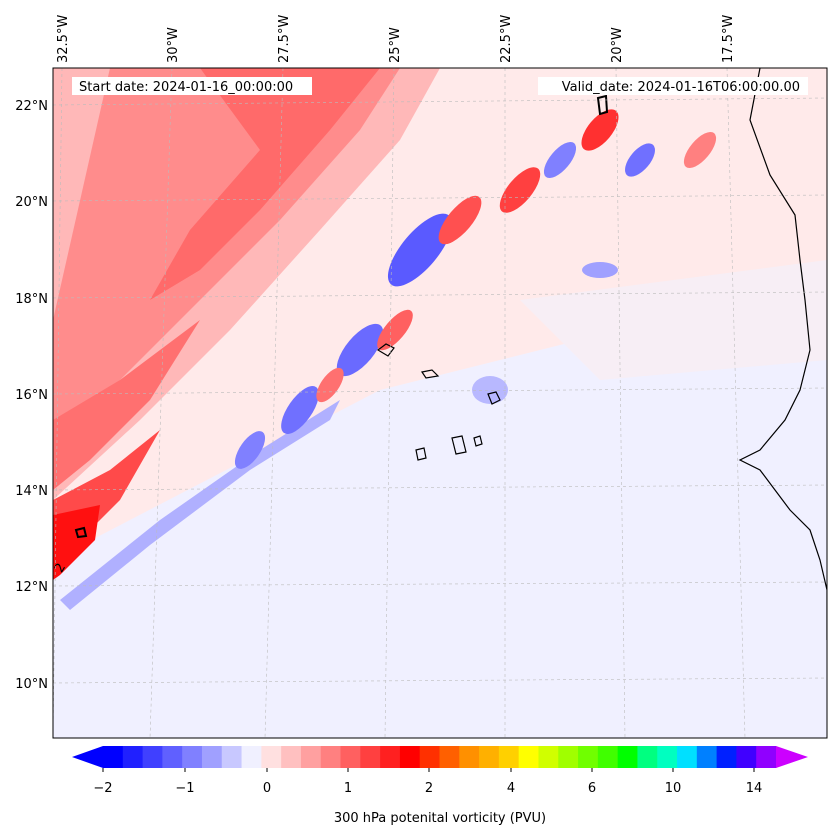 This screenshot has height=836, width=837. Describe the element at coordinates (31, 202) in the screenshot. I see `lat-label: 20°N` at that location.